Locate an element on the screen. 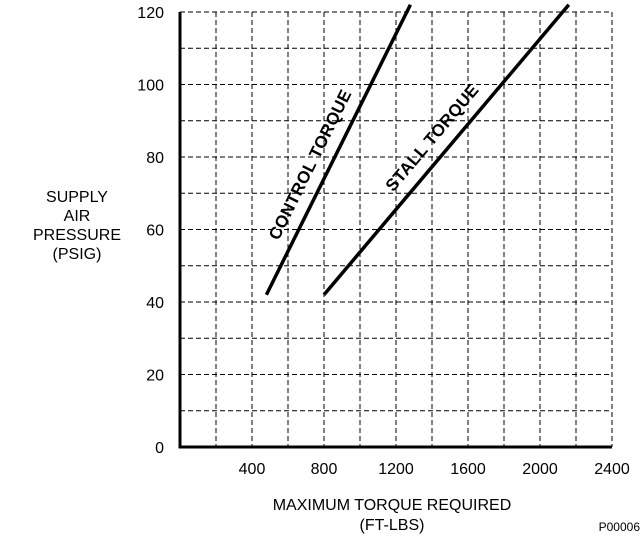 The image size is (640, 538). y-axis-title-line-2: AIR is located at coordinates (77, 216).